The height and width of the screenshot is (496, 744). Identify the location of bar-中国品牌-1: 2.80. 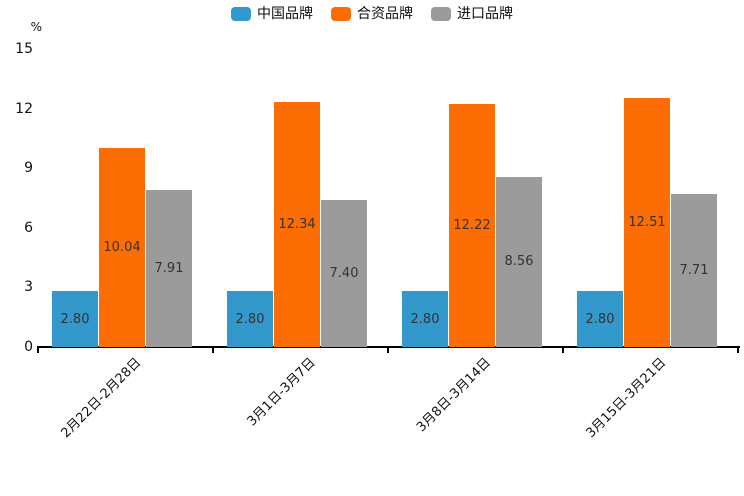
(250, 319).